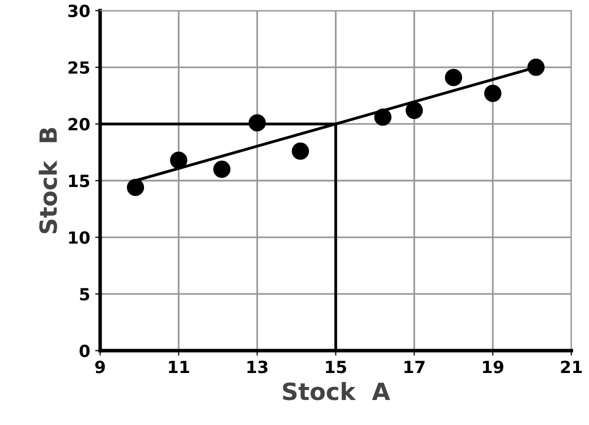  I want to click on y-tick-label: 15, so click(79, 181).